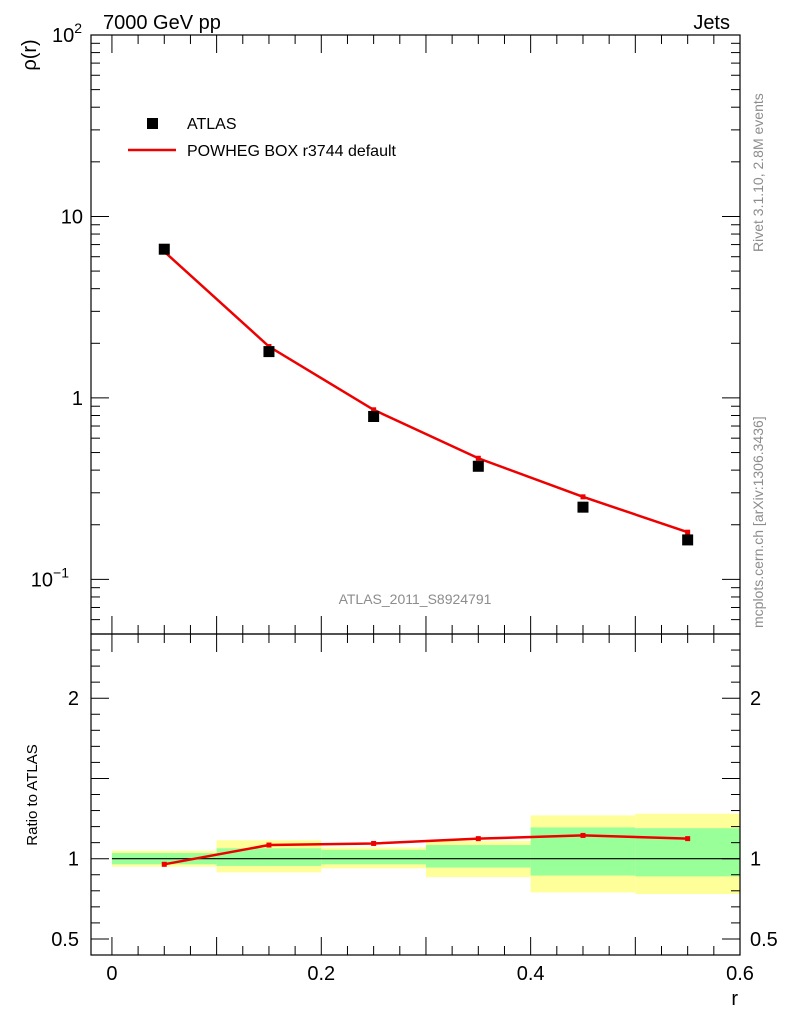 The height and width of the screenshot is (1024, 786). Describe the element at coordinates (711, 23) in the screenshot. I see `header-right: Jets` at that location.